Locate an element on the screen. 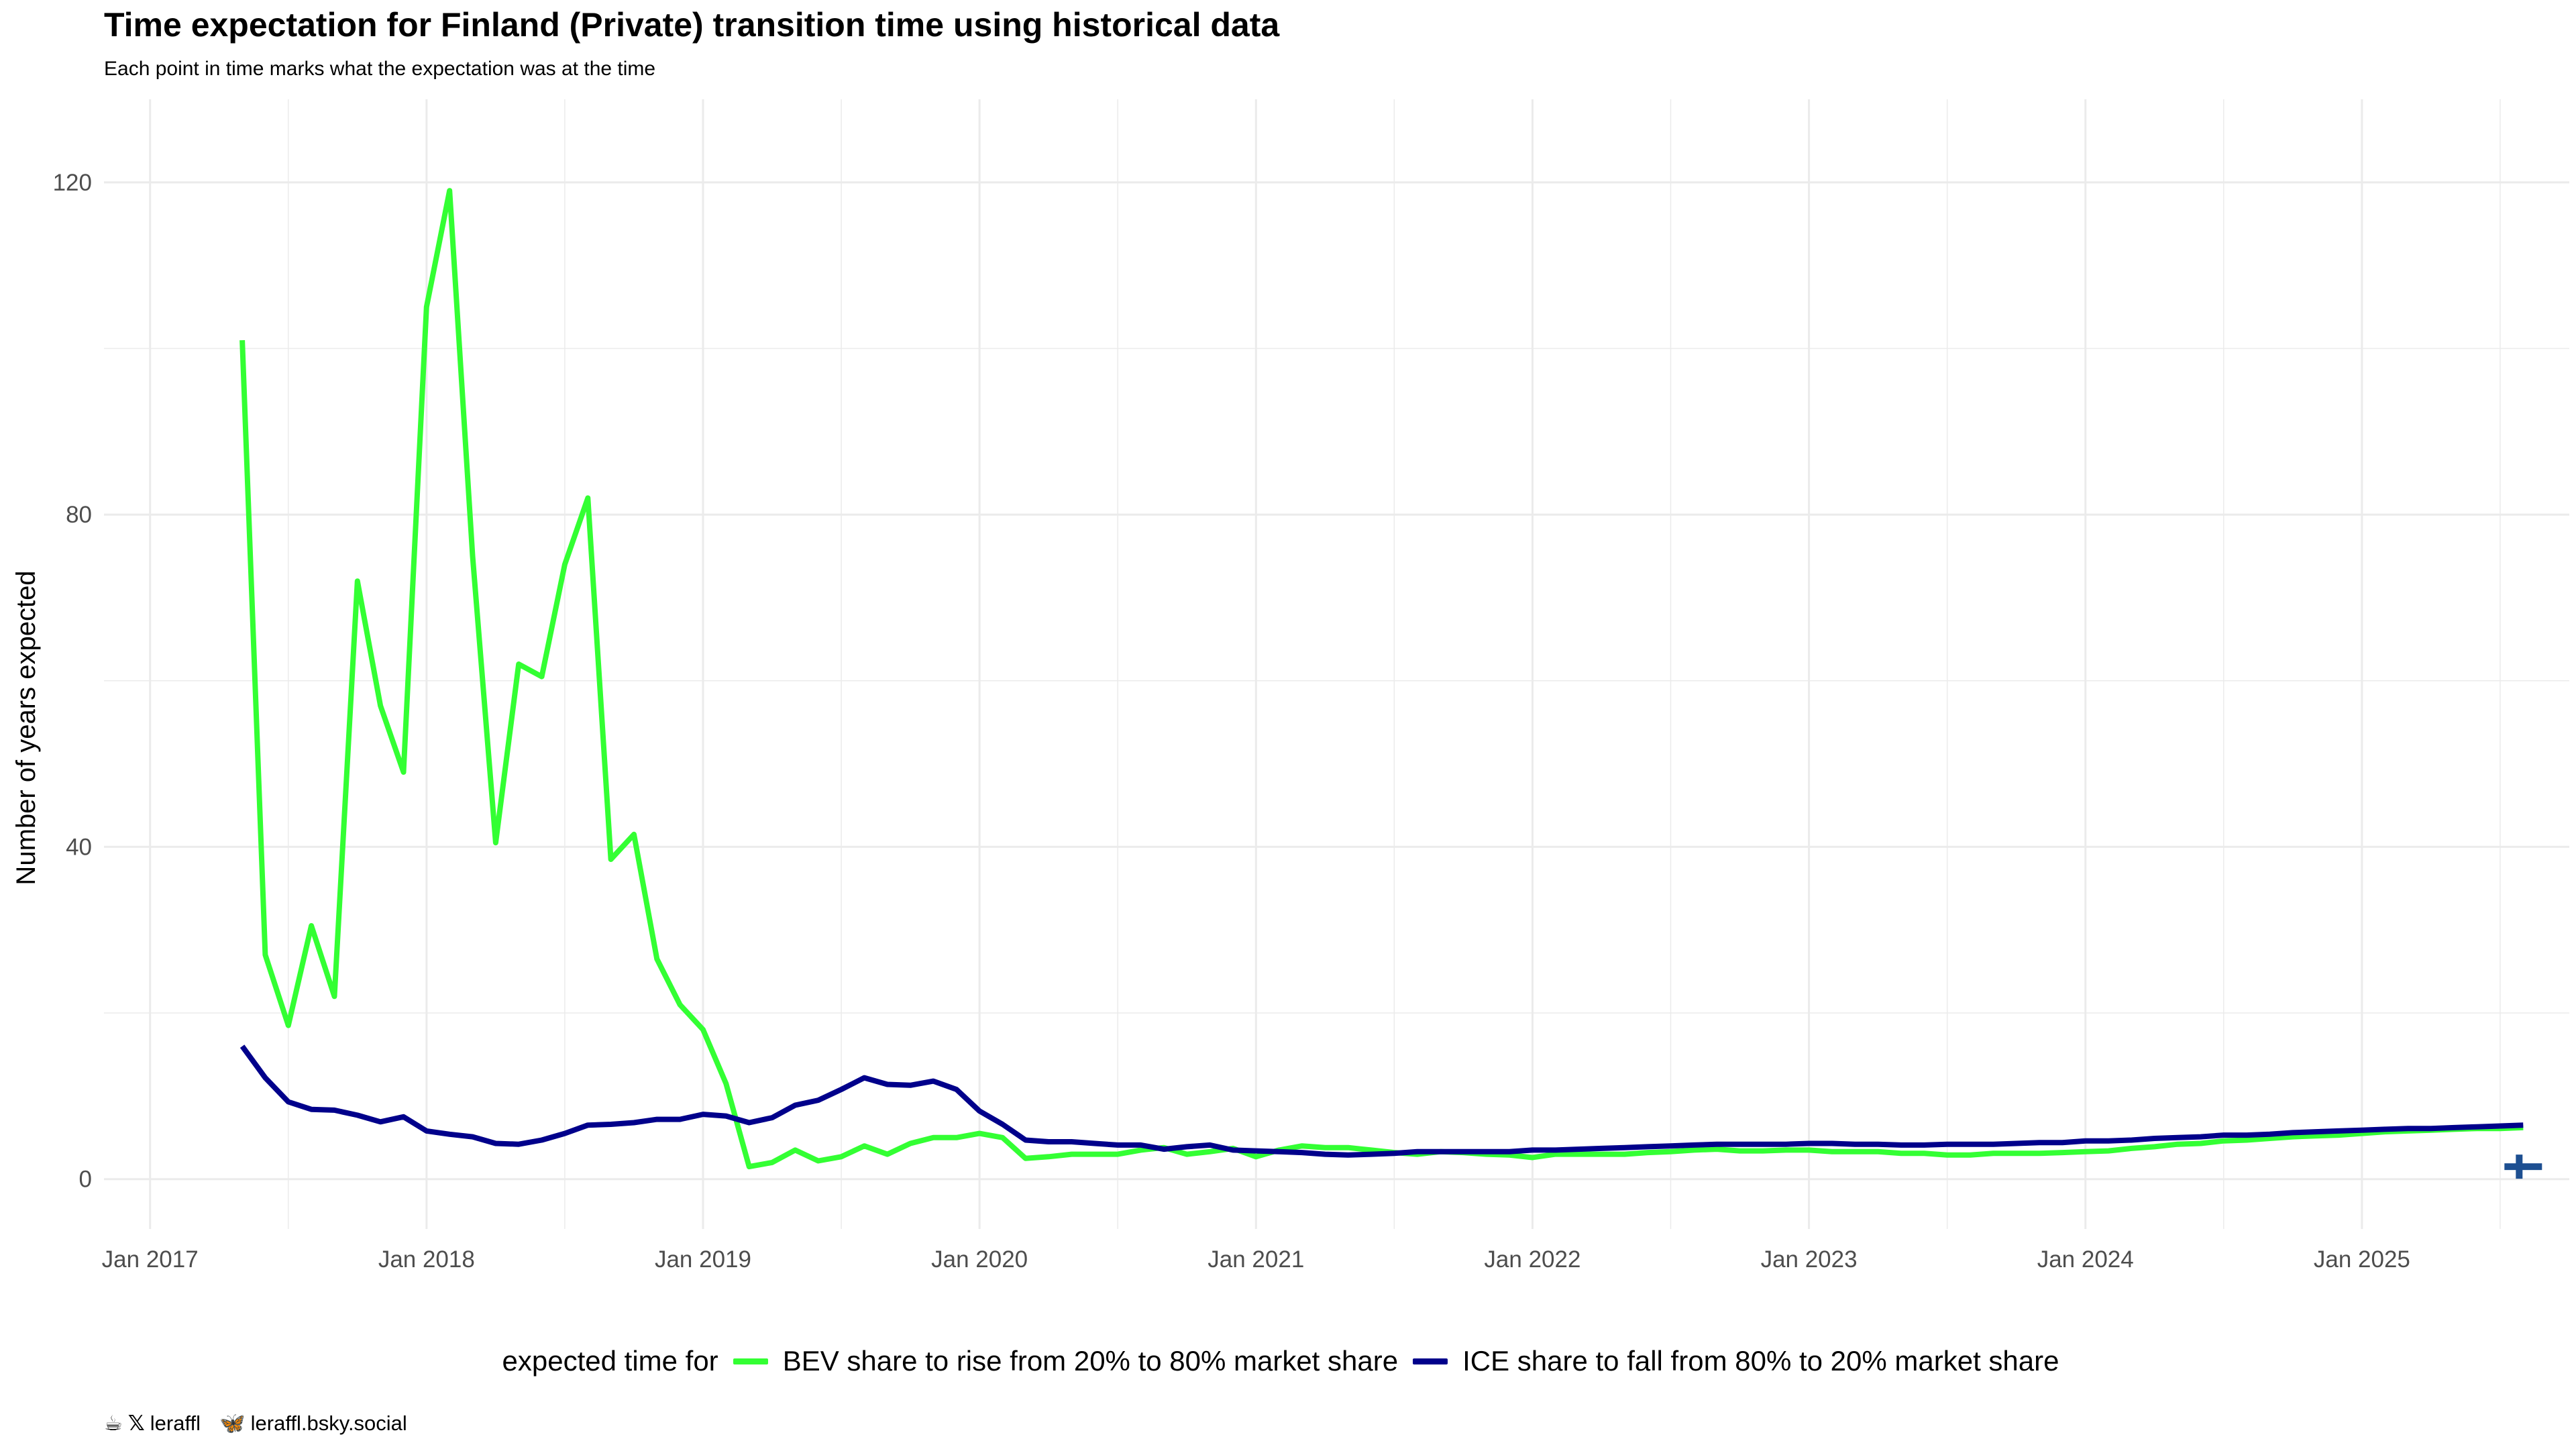 The image size is (2576, 1449). x-tick-label: Jan 2018 is located at coordinates (426, 1259).